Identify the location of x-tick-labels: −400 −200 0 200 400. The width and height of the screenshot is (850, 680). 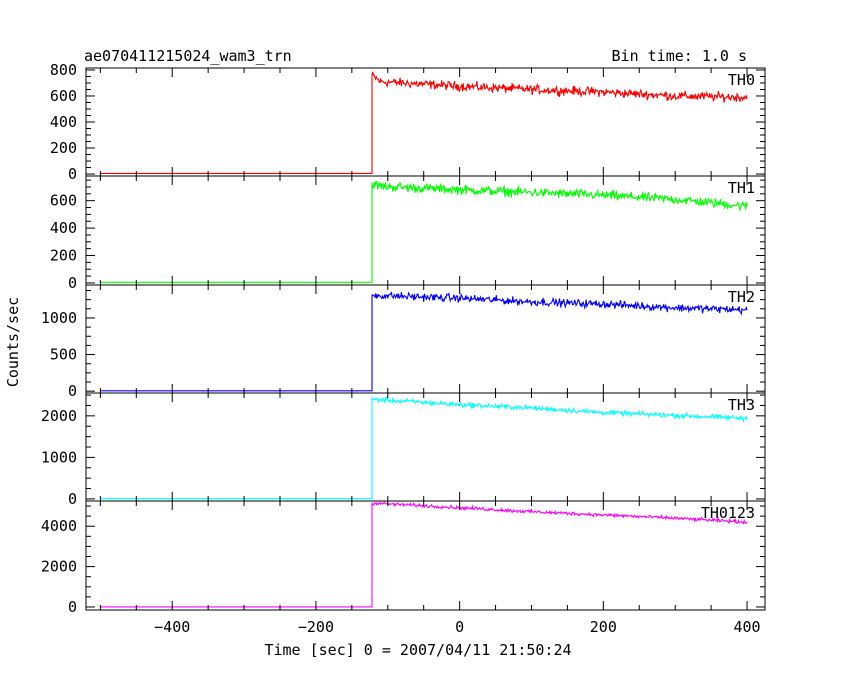
(457, 627).